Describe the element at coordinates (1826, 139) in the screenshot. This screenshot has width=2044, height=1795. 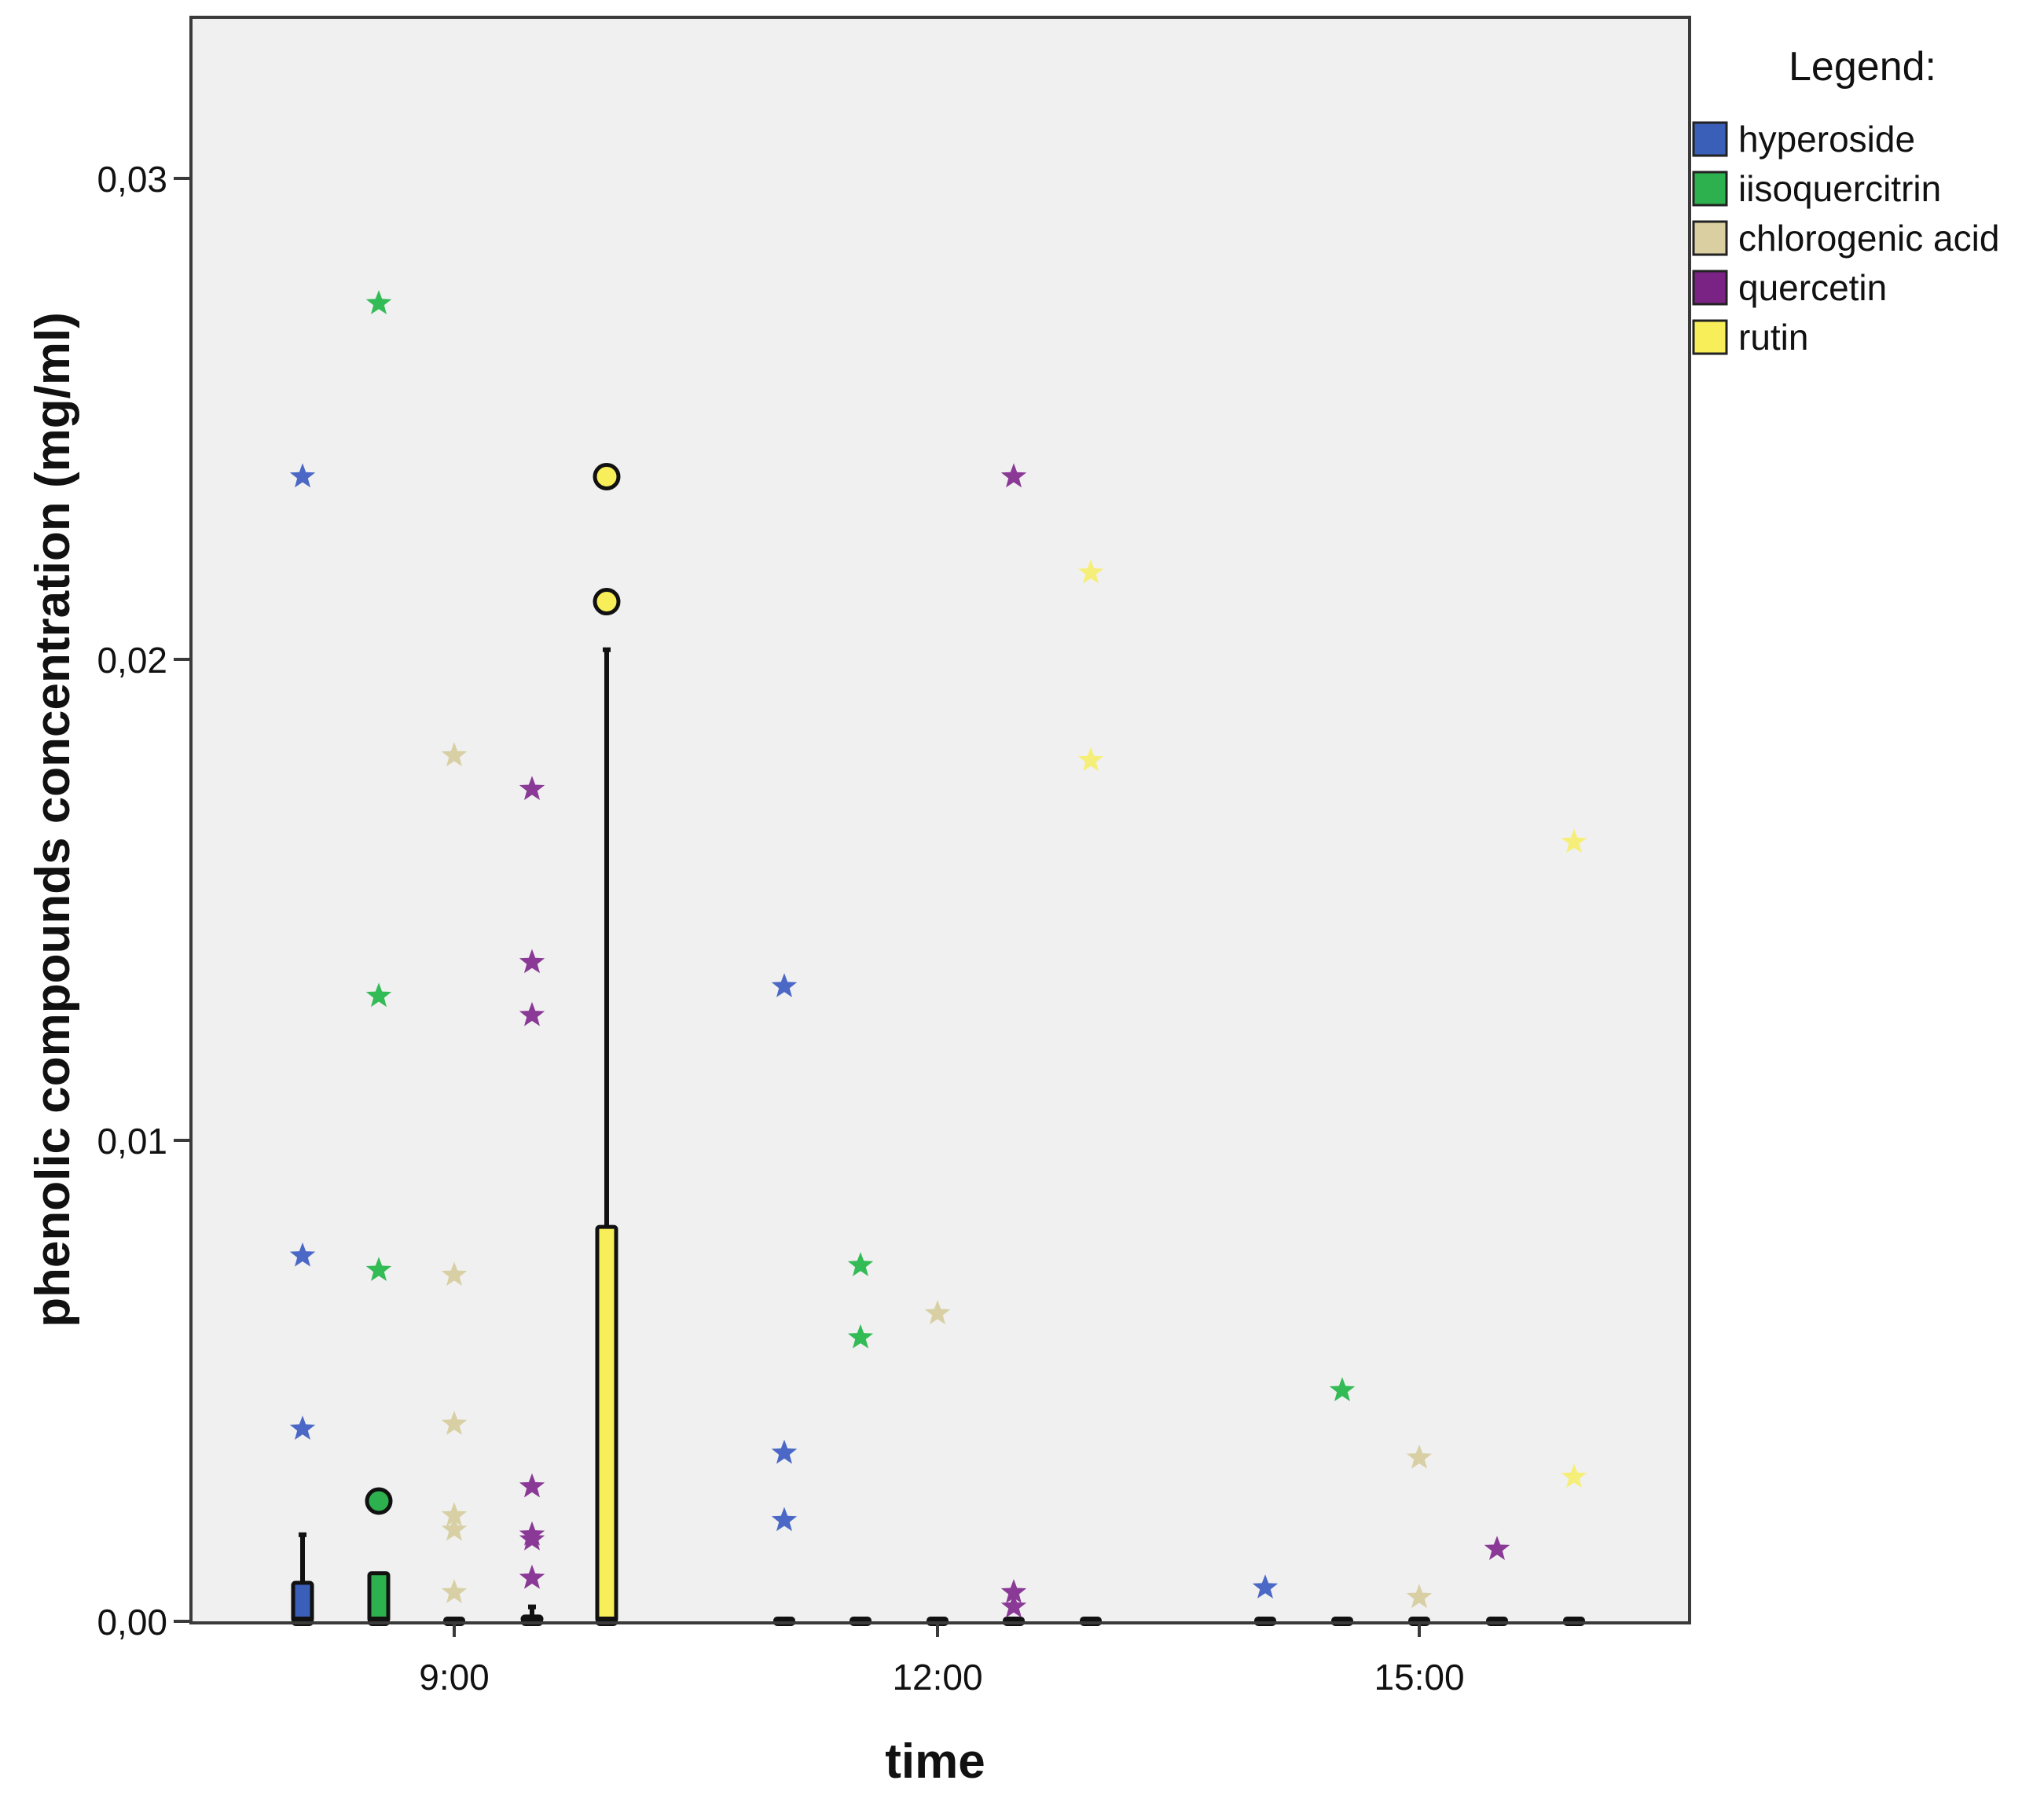
I see `legend-label: hyperoside` at that location.